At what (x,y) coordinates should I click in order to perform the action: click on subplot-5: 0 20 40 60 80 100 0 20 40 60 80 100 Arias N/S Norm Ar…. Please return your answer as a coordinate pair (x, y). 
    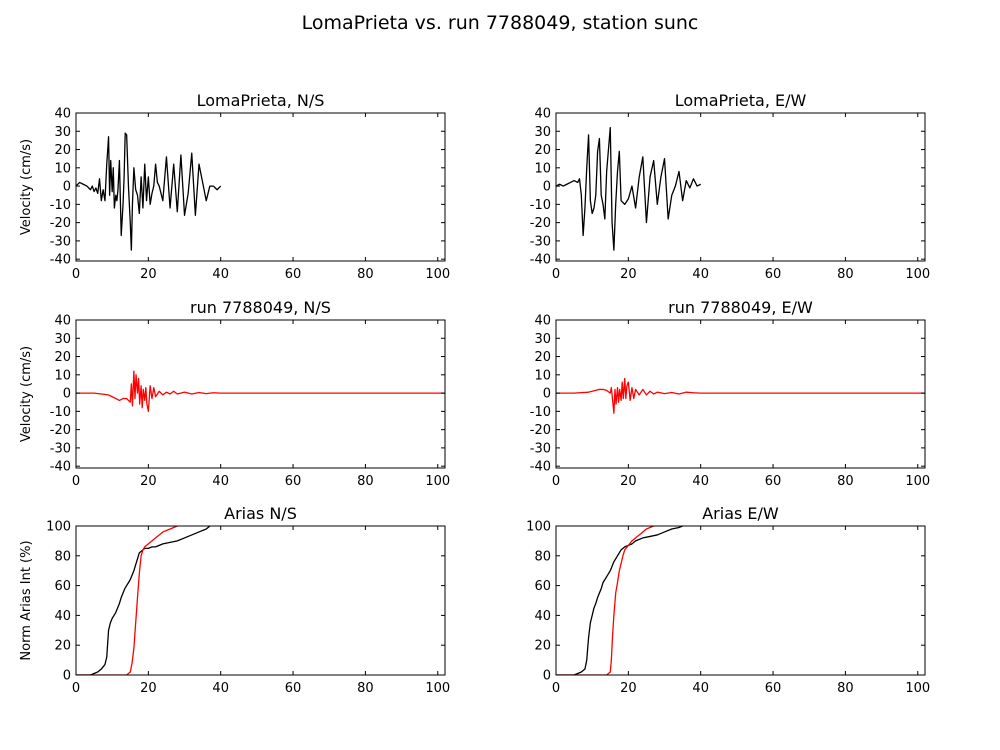
    Looking at the image, I should click on (234, 600).